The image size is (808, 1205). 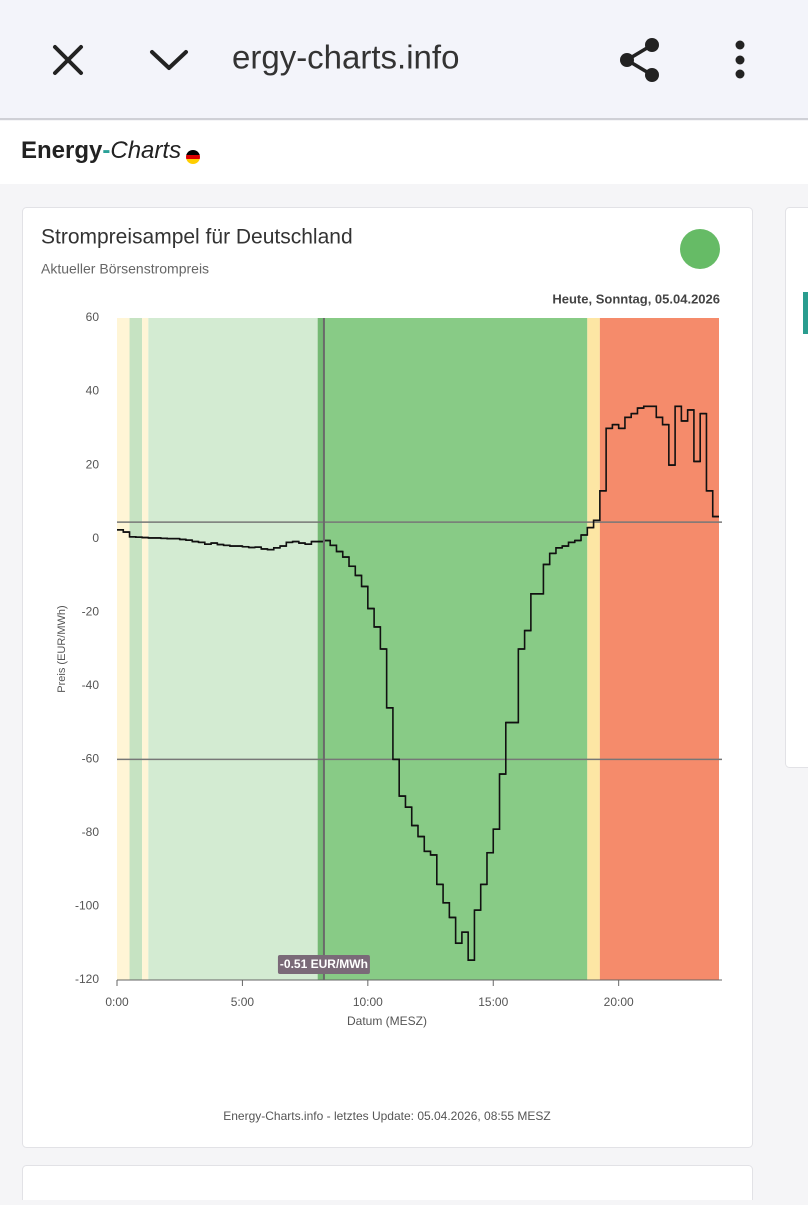 What do you see at coordinates (117, 1002) in the screenshot?
I see `x-tick-label: 0:00` at bounding box center [117, 1002].